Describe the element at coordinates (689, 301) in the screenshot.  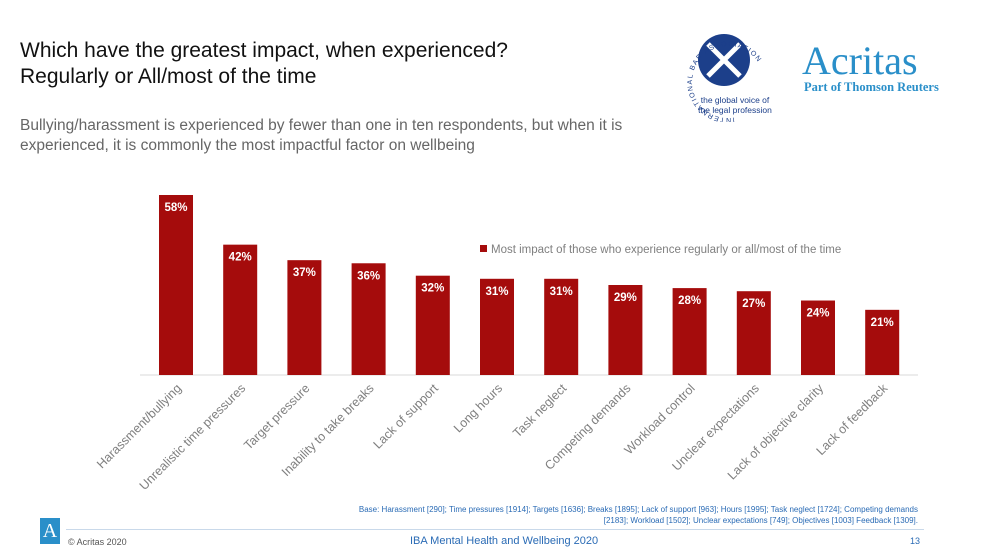
I see `data-label-9: 28%` at that location.